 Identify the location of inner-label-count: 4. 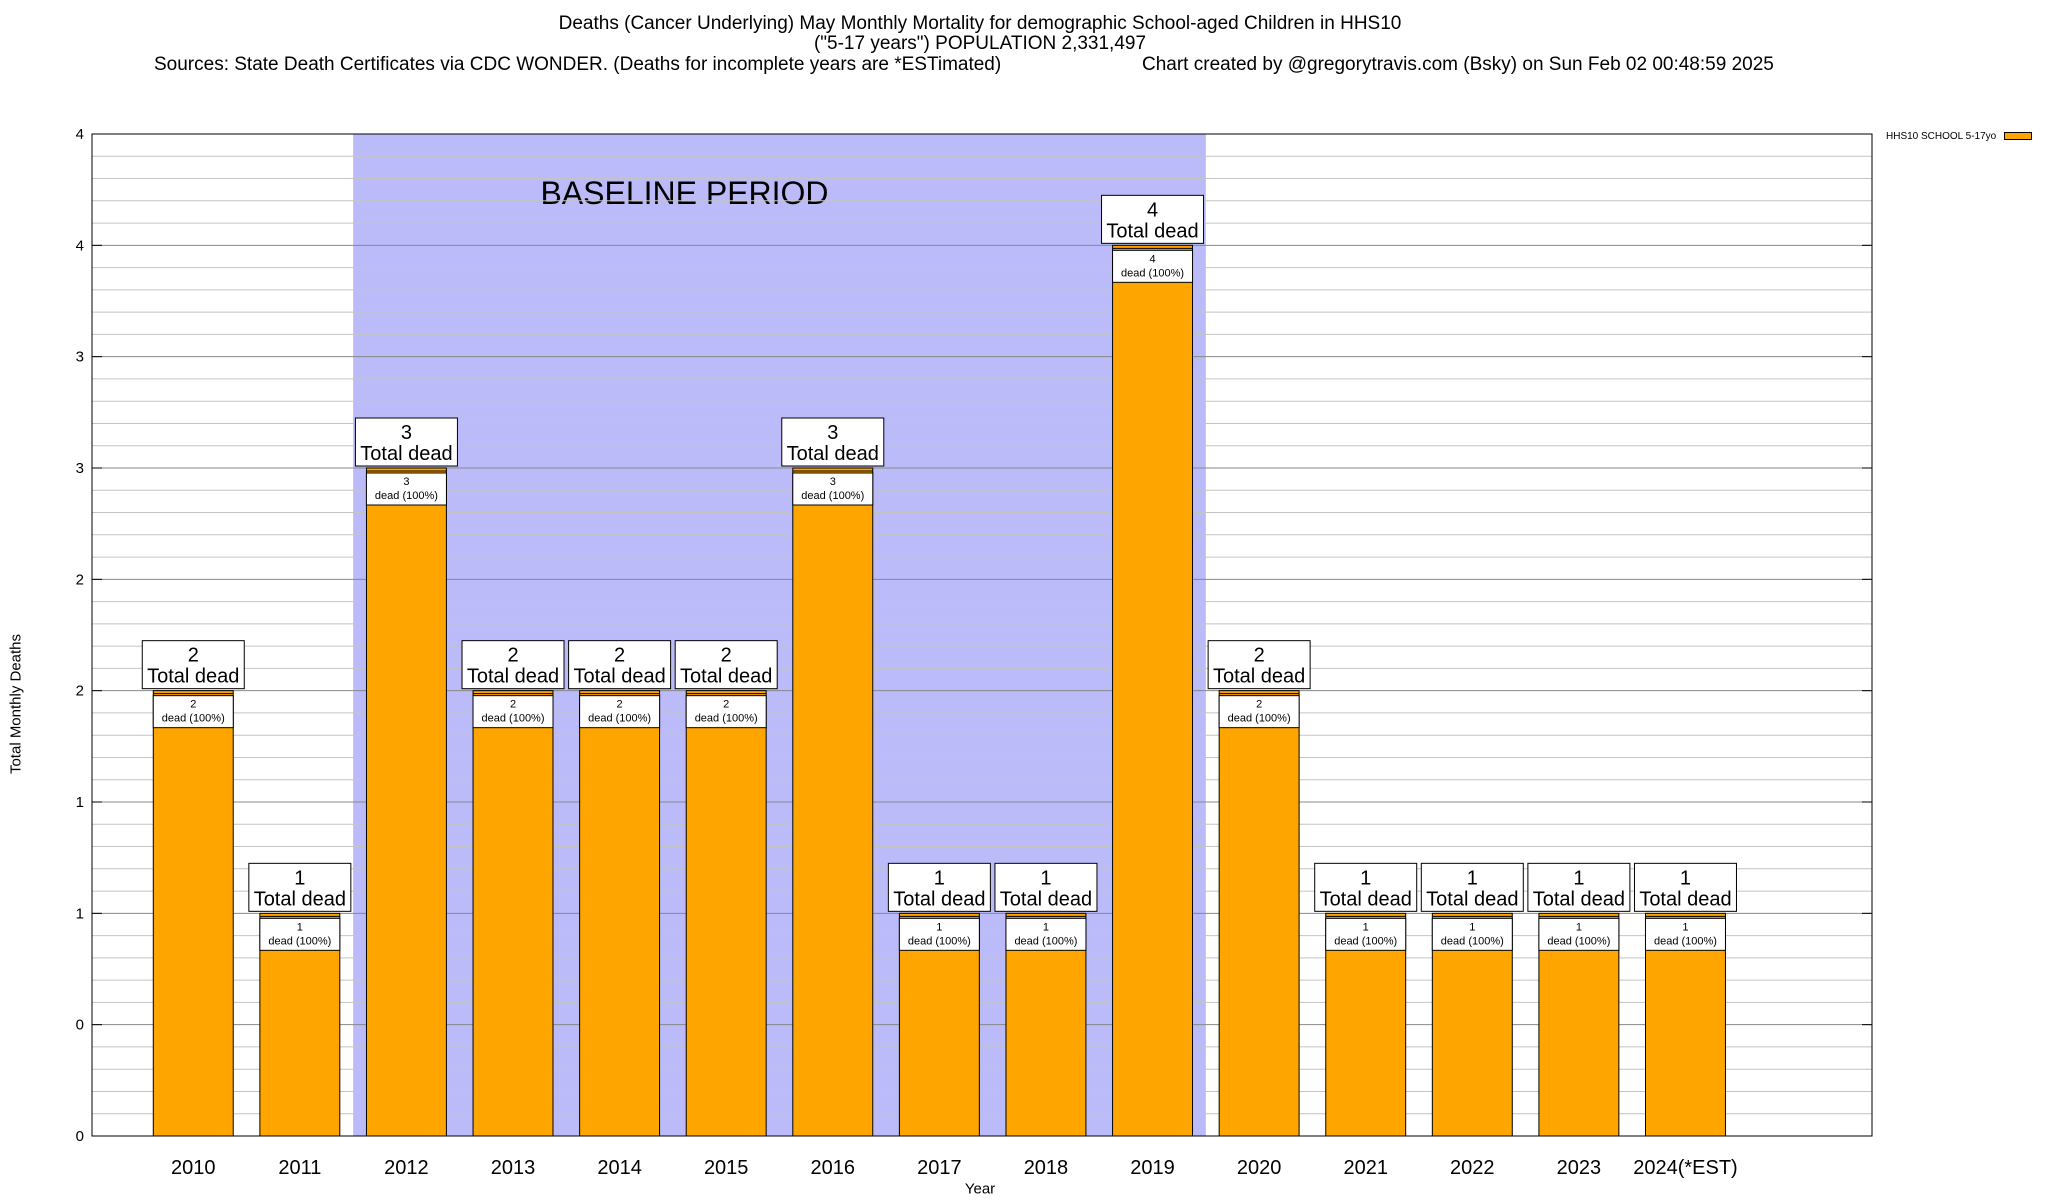
(1152, 259).